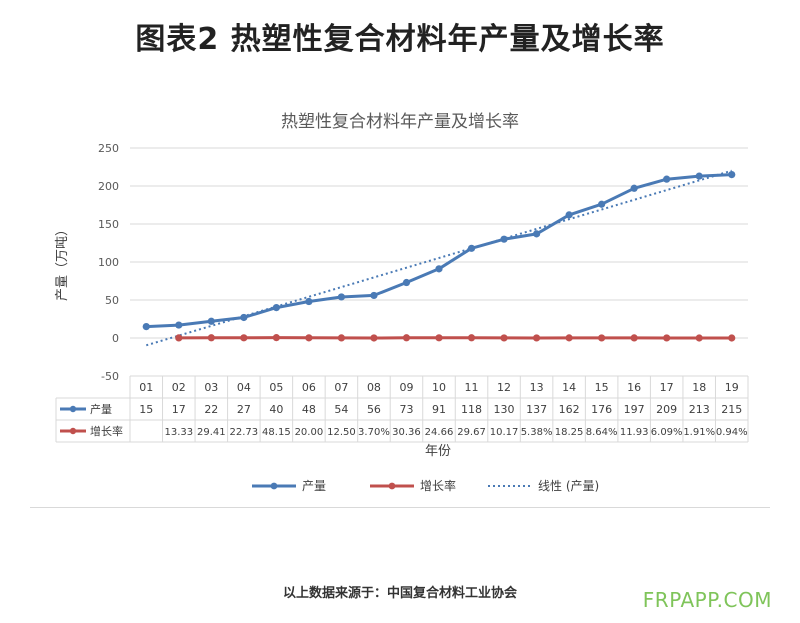 This screenshot has height=623, width=800. I want to click on y-axis-ticks: -50 0 50 100 150 200 250, so click(108, 262).